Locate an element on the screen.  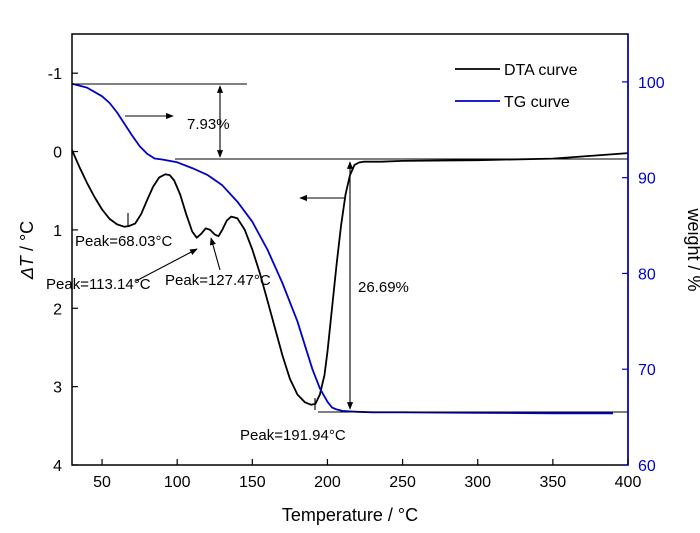
x-tick-label: 250 is located at coordinates (402, 482).